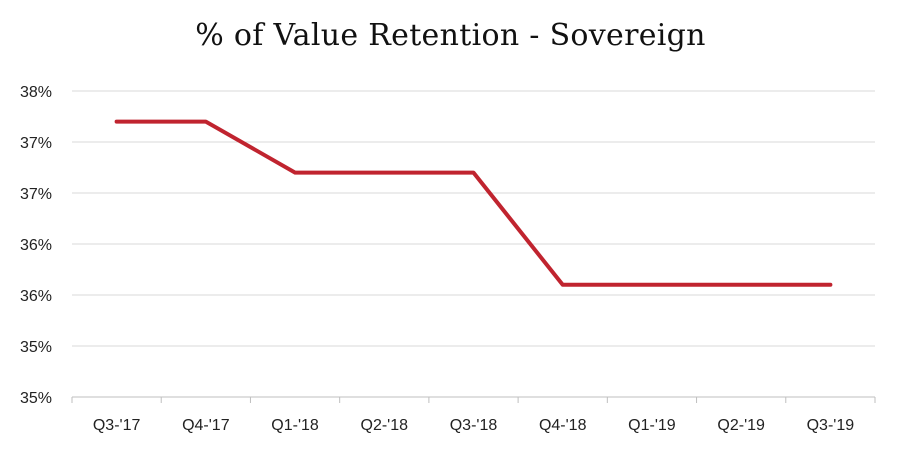  I want to click on x-tick-label: Q3-'18, so click(474, 425).